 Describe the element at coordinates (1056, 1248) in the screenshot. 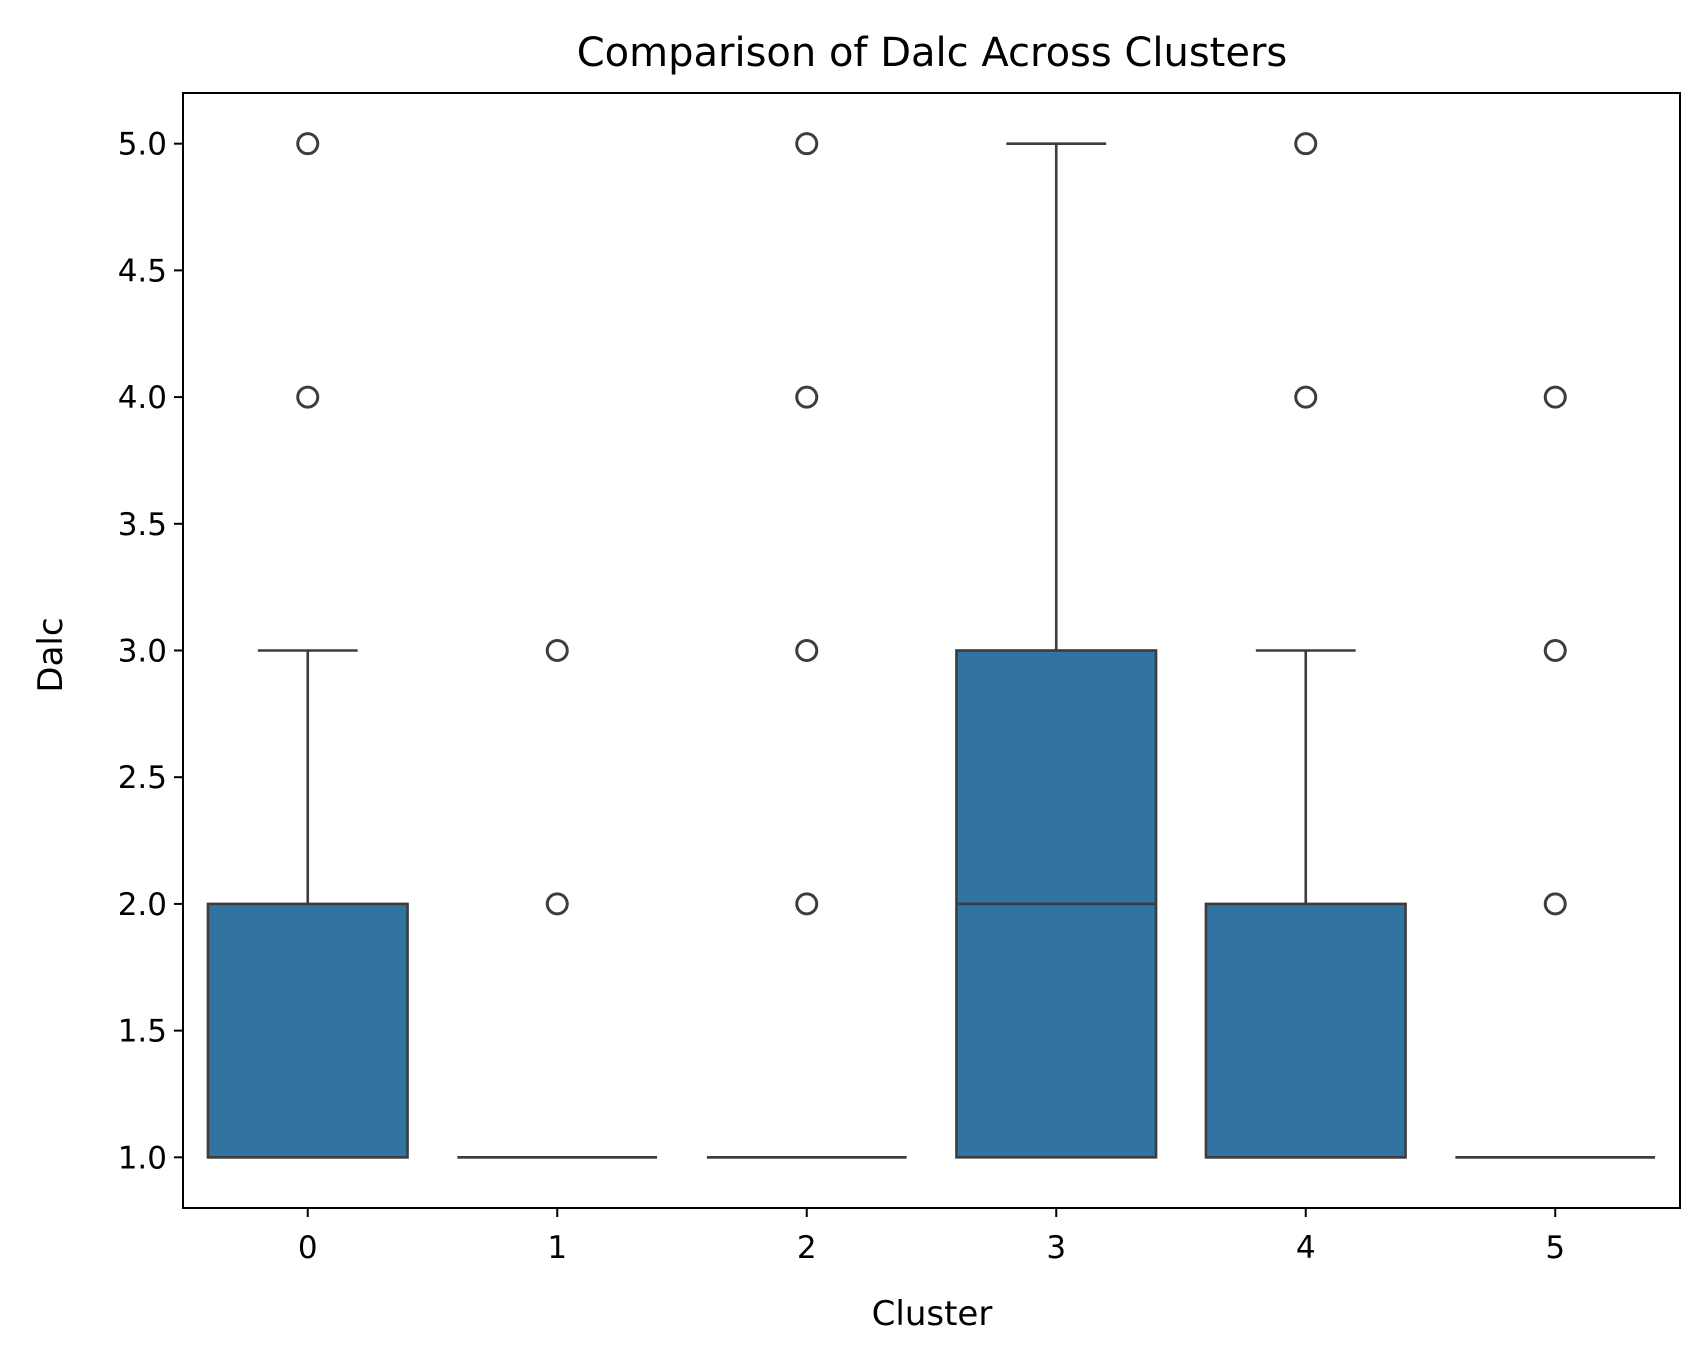

I see `x-tick-label: 3` at that location.